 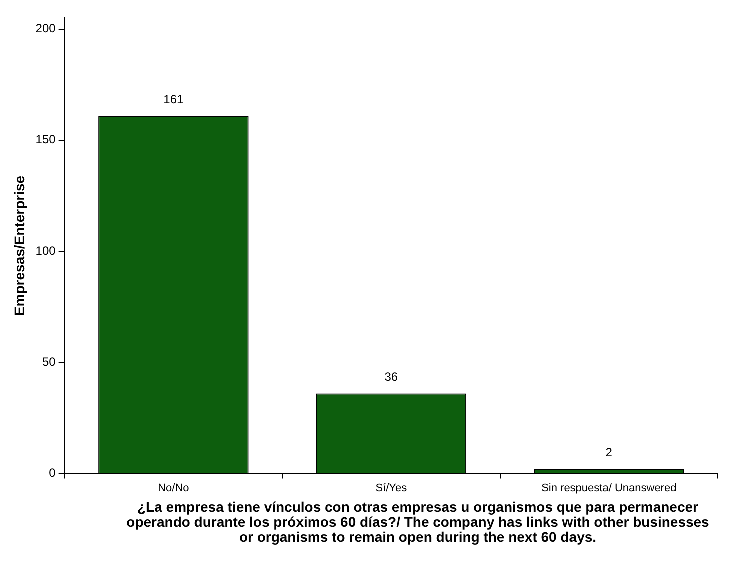 I want to click on y-tick-label: 100, so click(x=46, y=251).